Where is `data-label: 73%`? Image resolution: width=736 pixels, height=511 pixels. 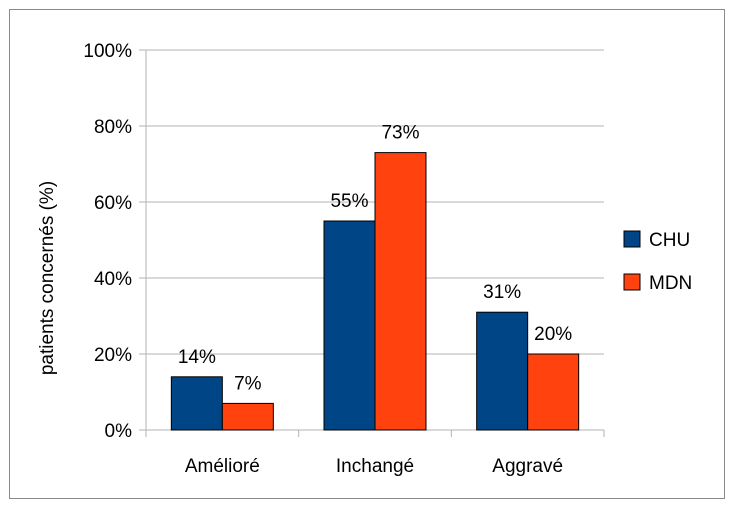
data-label: 73% is located at coordinates (400, 133).